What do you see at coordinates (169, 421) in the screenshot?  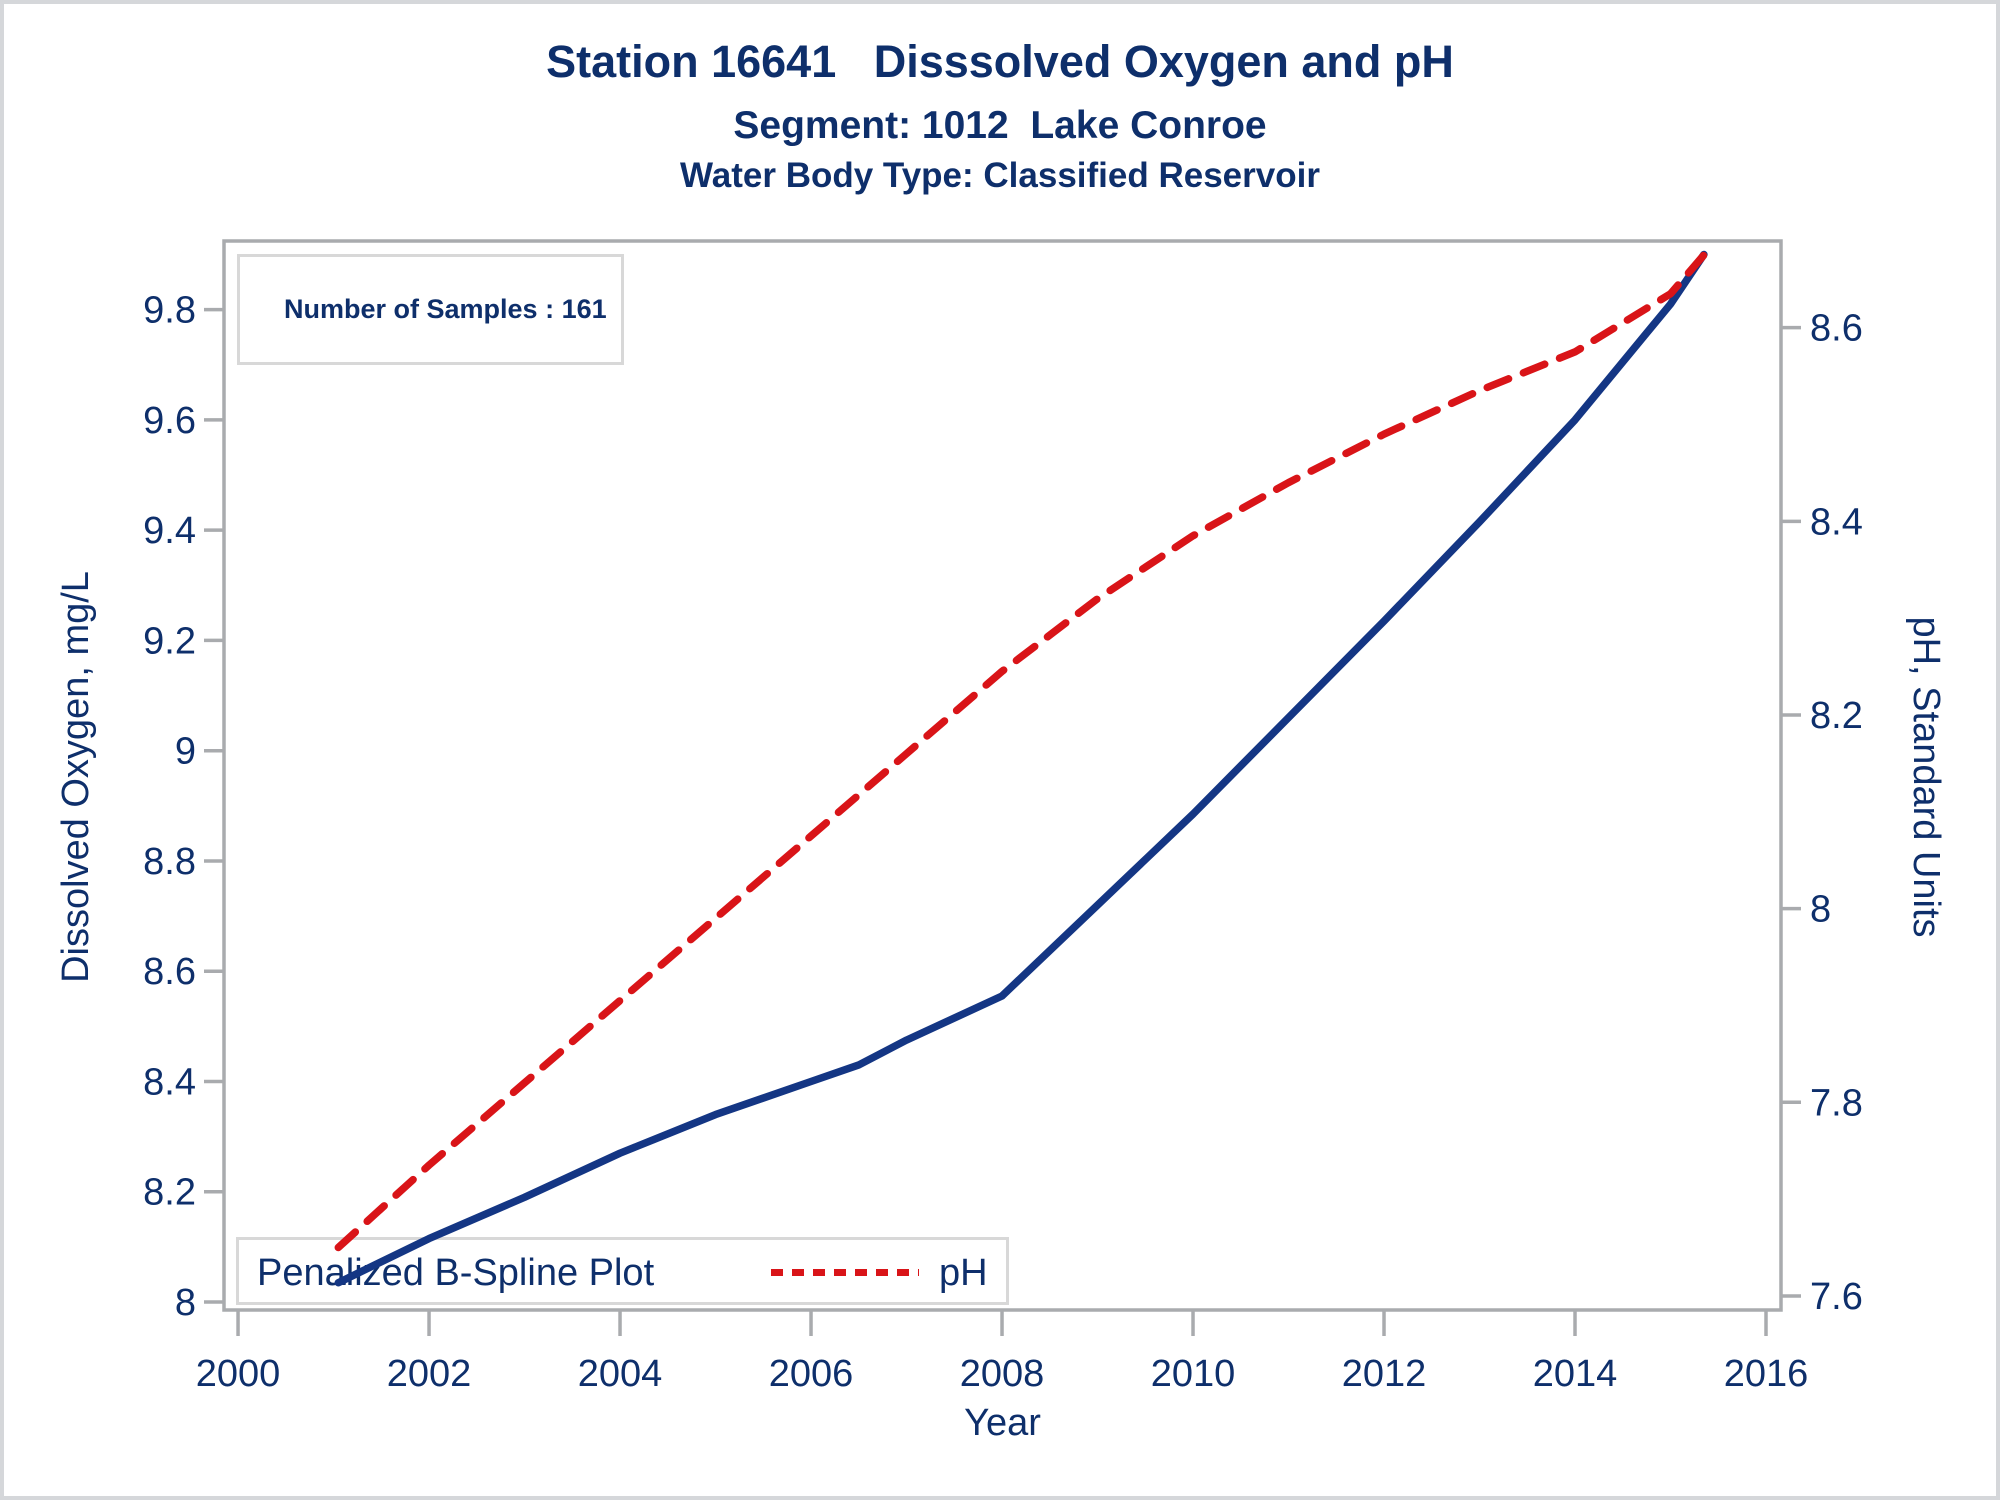 I see `left-tick-label: 9.6` at bounding box center [169, 421].